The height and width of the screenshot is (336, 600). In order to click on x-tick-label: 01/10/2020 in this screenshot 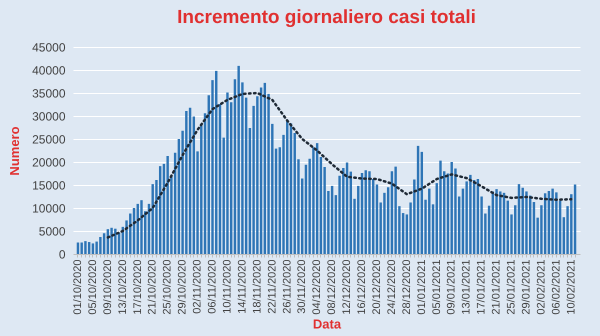, I will do `click(78, 287)`.